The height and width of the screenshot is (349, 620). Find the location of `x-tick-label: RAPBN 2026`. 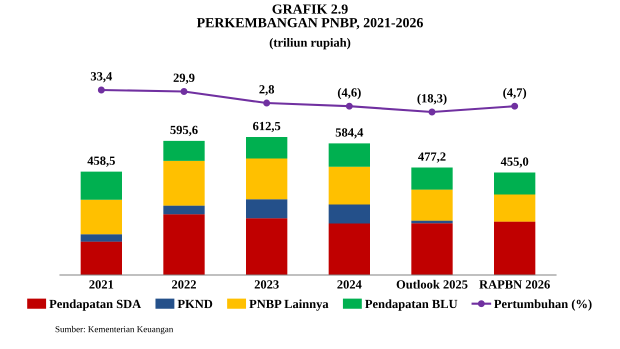

x-tick-label: RAPBN 2026 is located at coordinates (514, 284).